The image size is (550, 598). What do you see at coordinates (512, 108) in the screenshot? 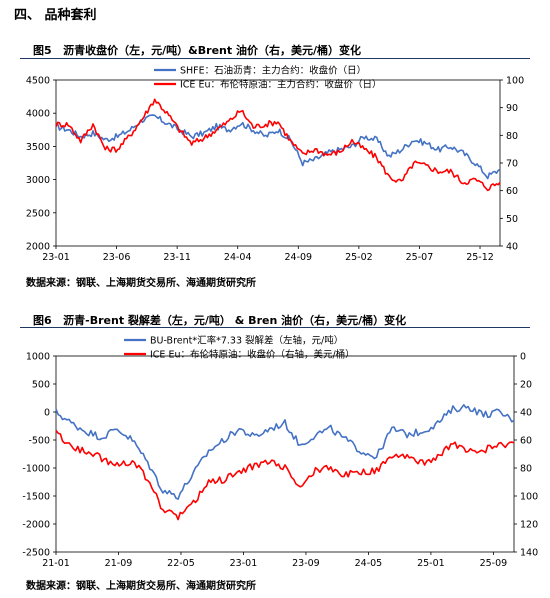
I see `right-axis-tick-label: 90` at bounding box center [512, 108].